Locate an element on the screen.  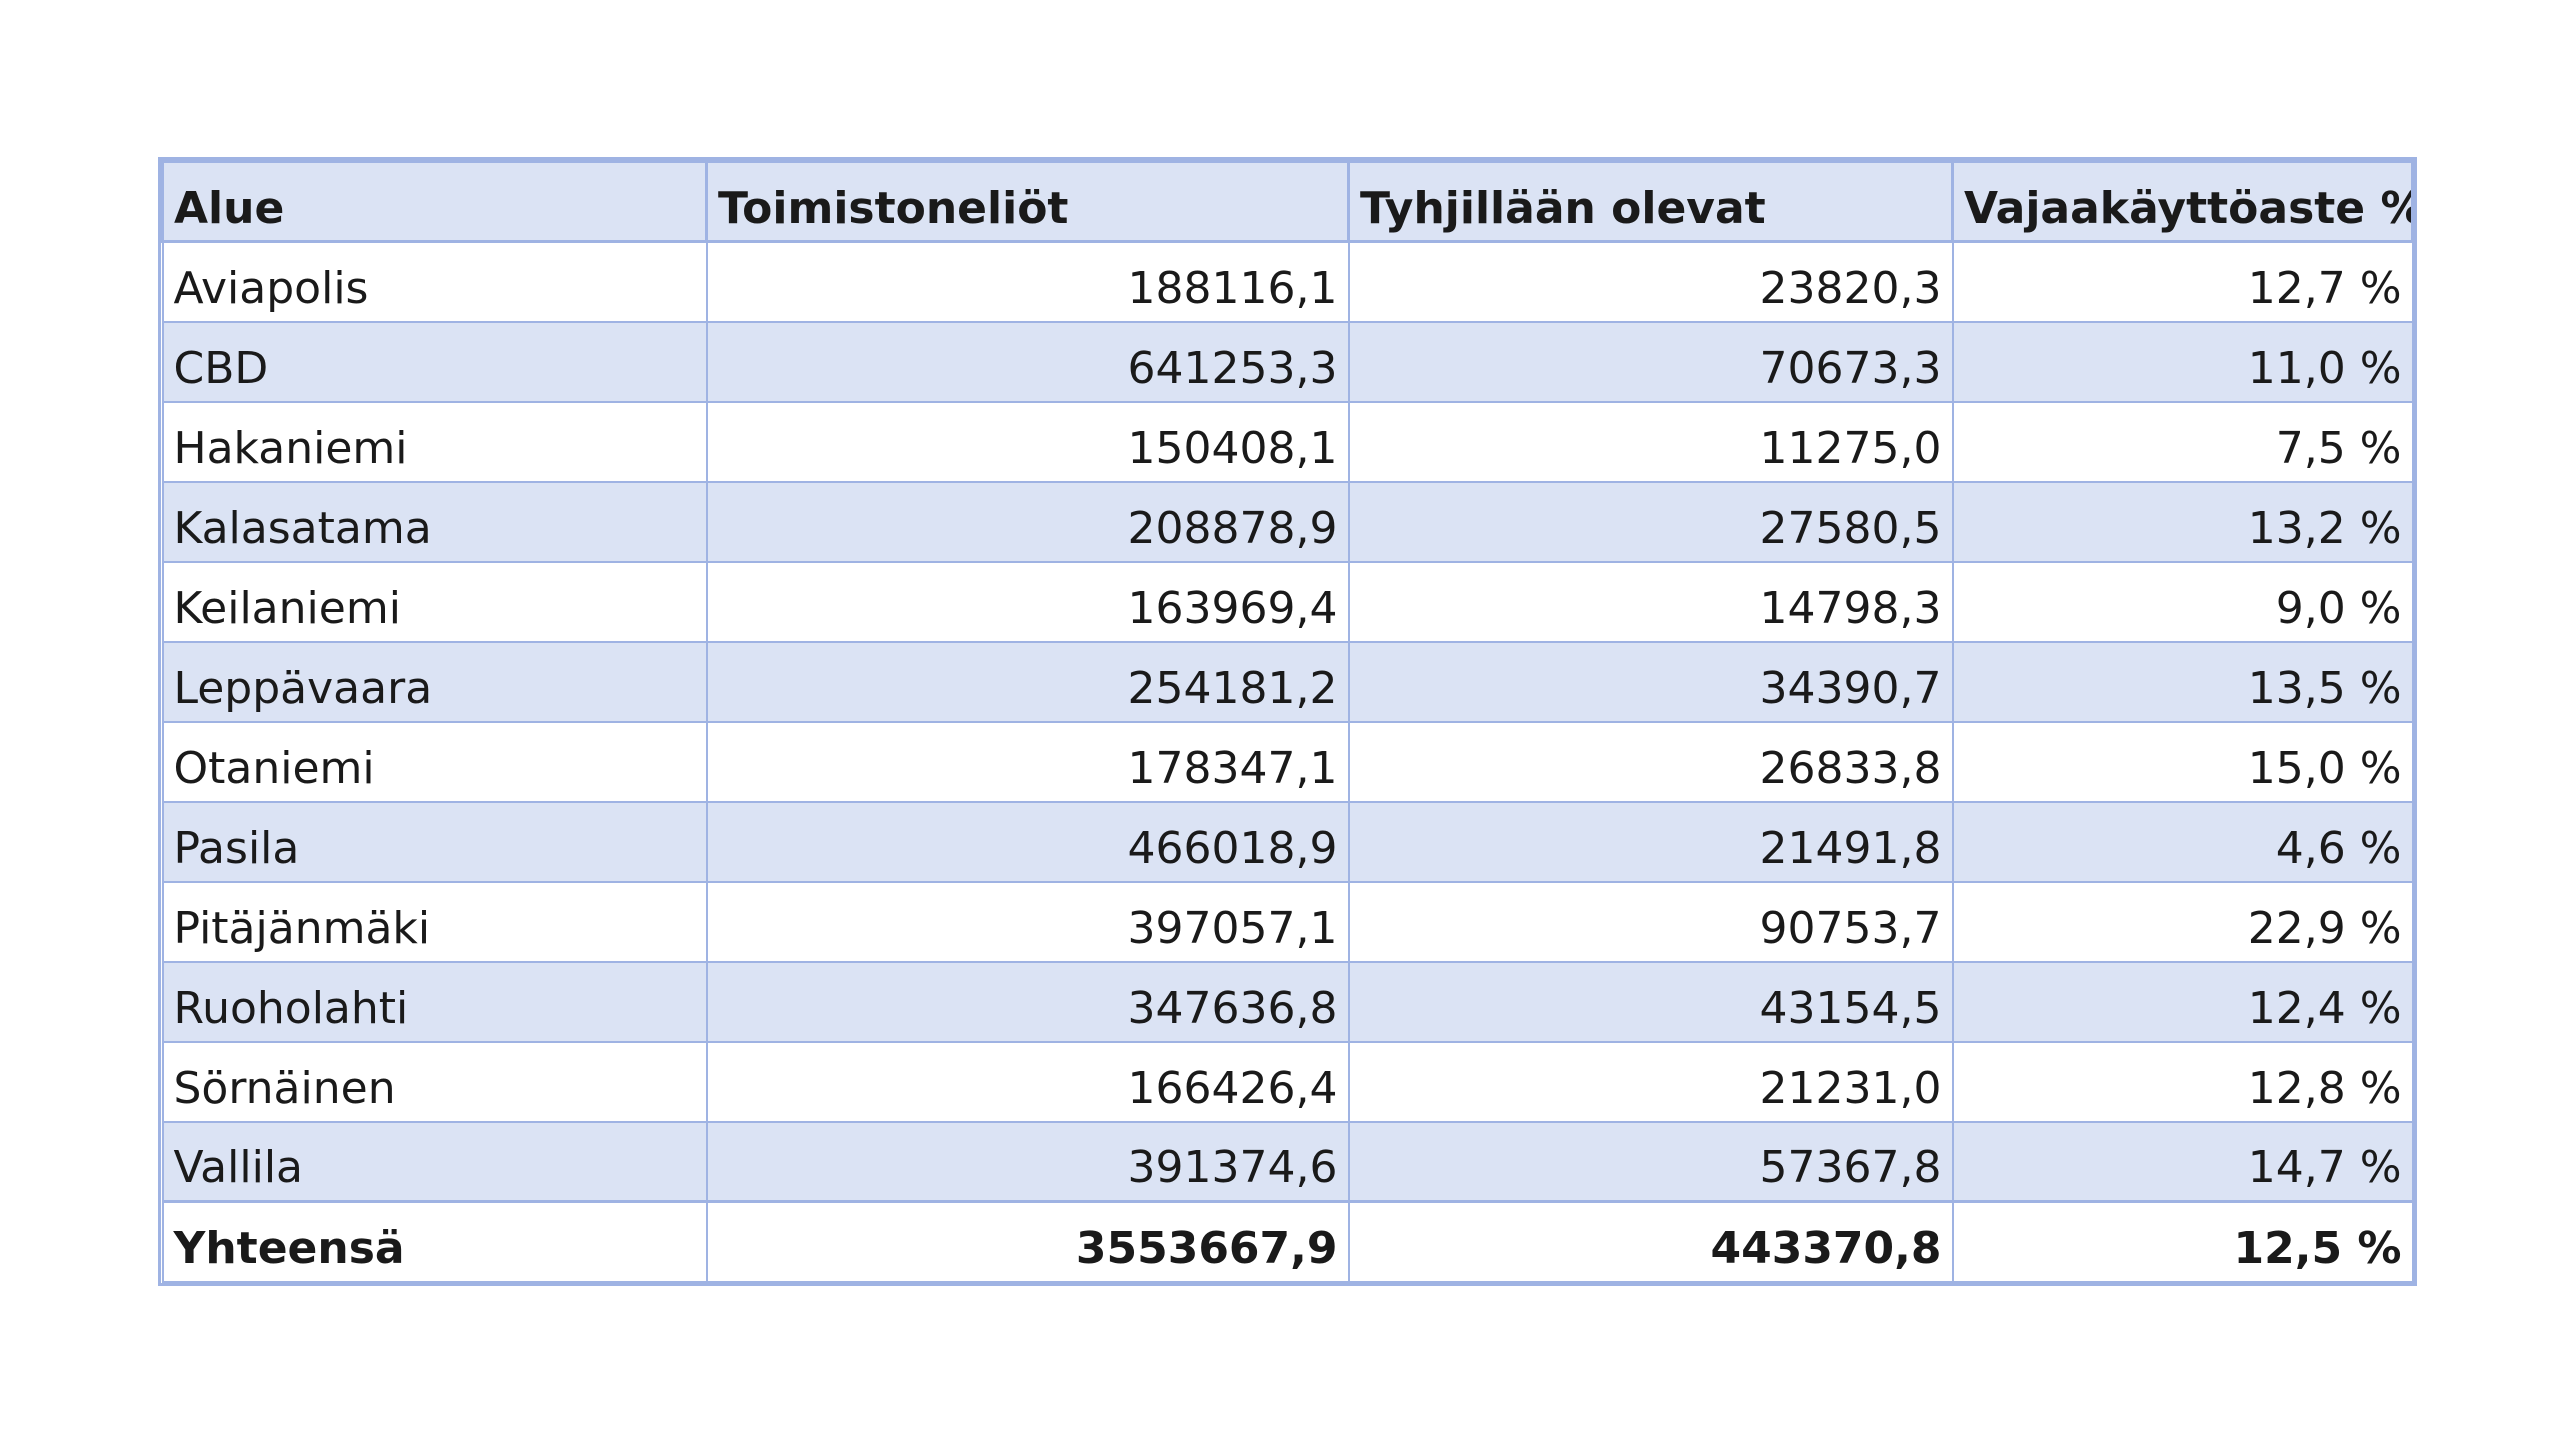
cell-vacant: 11275,0 is located at coordinates (1650, 441).